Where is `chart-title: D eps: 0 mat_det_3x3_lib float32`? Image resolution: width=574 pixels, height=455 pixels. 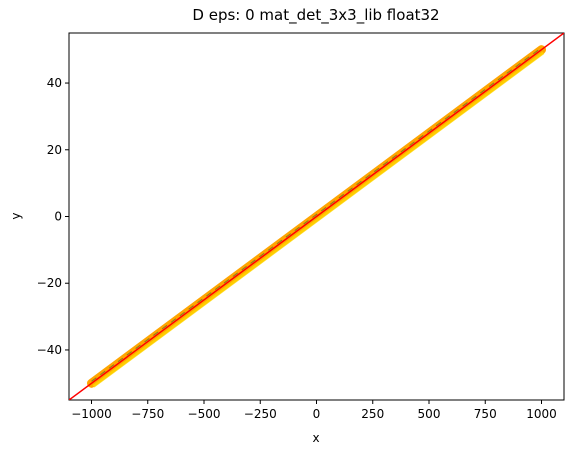 chart-title: D eps: 0 mat_det_3x3_lib float32 is located at coordinates (315, 15).